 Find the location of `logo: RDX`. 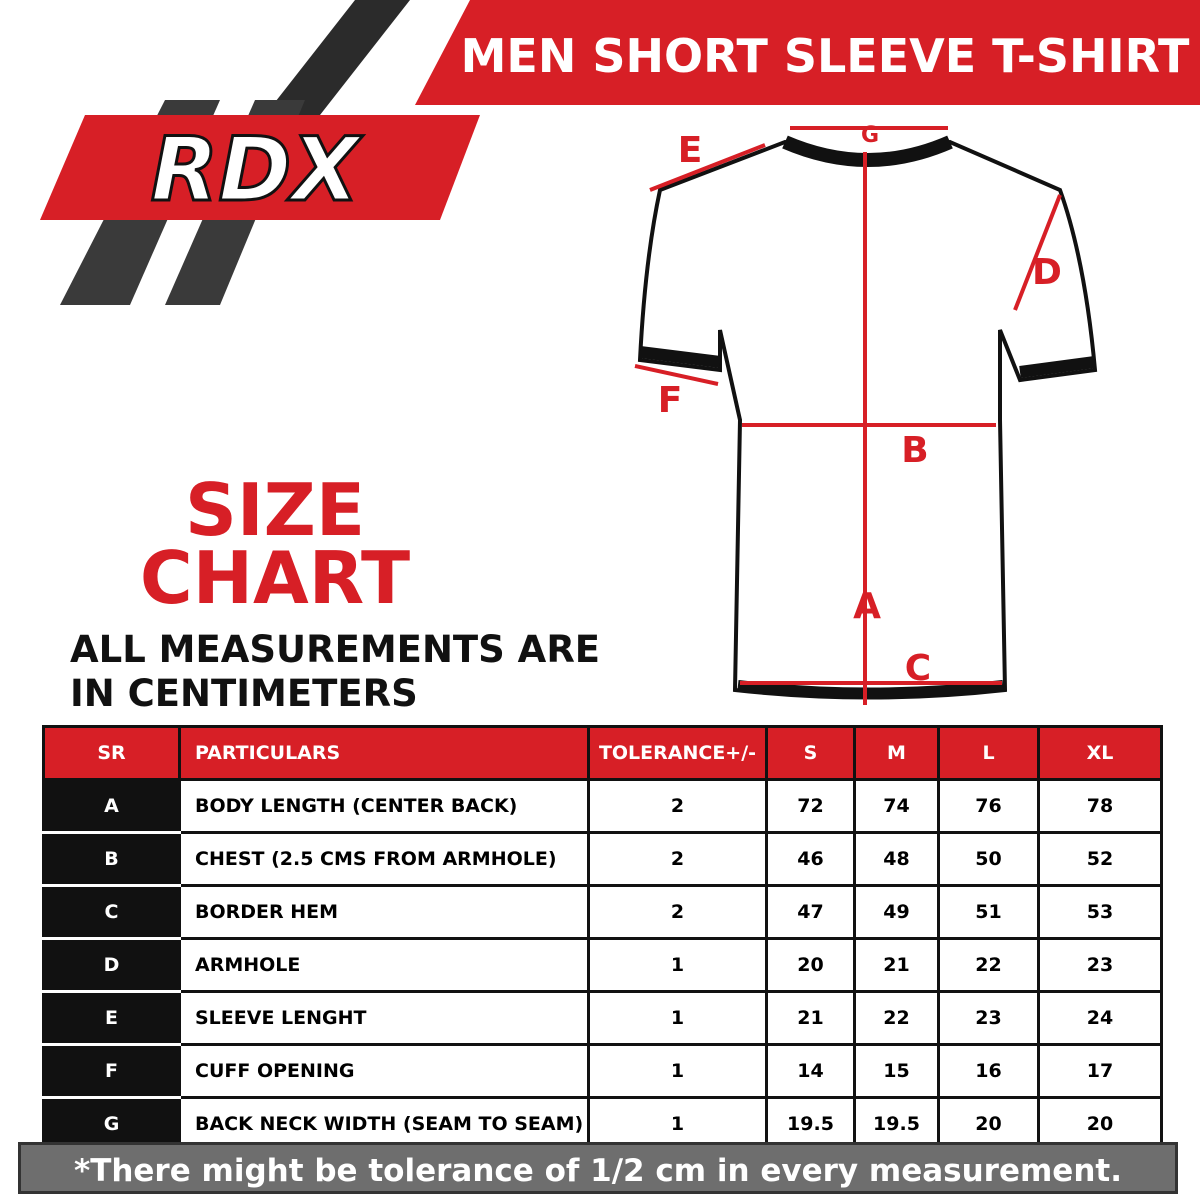

logo: RDX is located at coordinates (257, 169).